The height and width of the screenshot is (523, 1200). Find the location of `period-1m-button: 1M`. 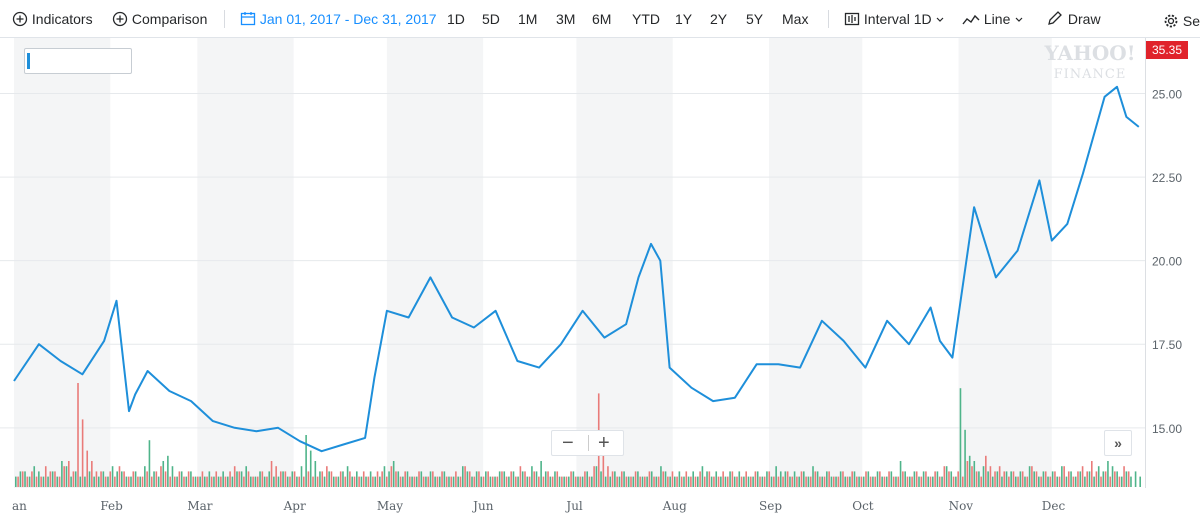

period-1m-button: 1M is located at coordinates (528, 19).